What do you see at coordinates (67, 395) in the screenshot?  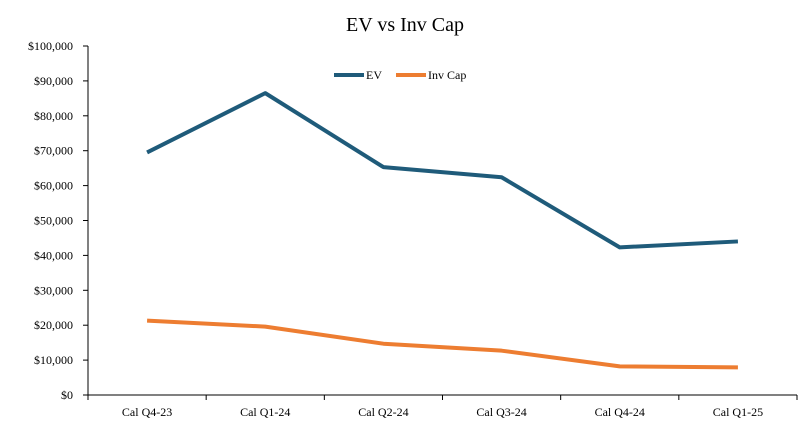 I see `y-tick-label: $0` at bounding box center [67, 395].